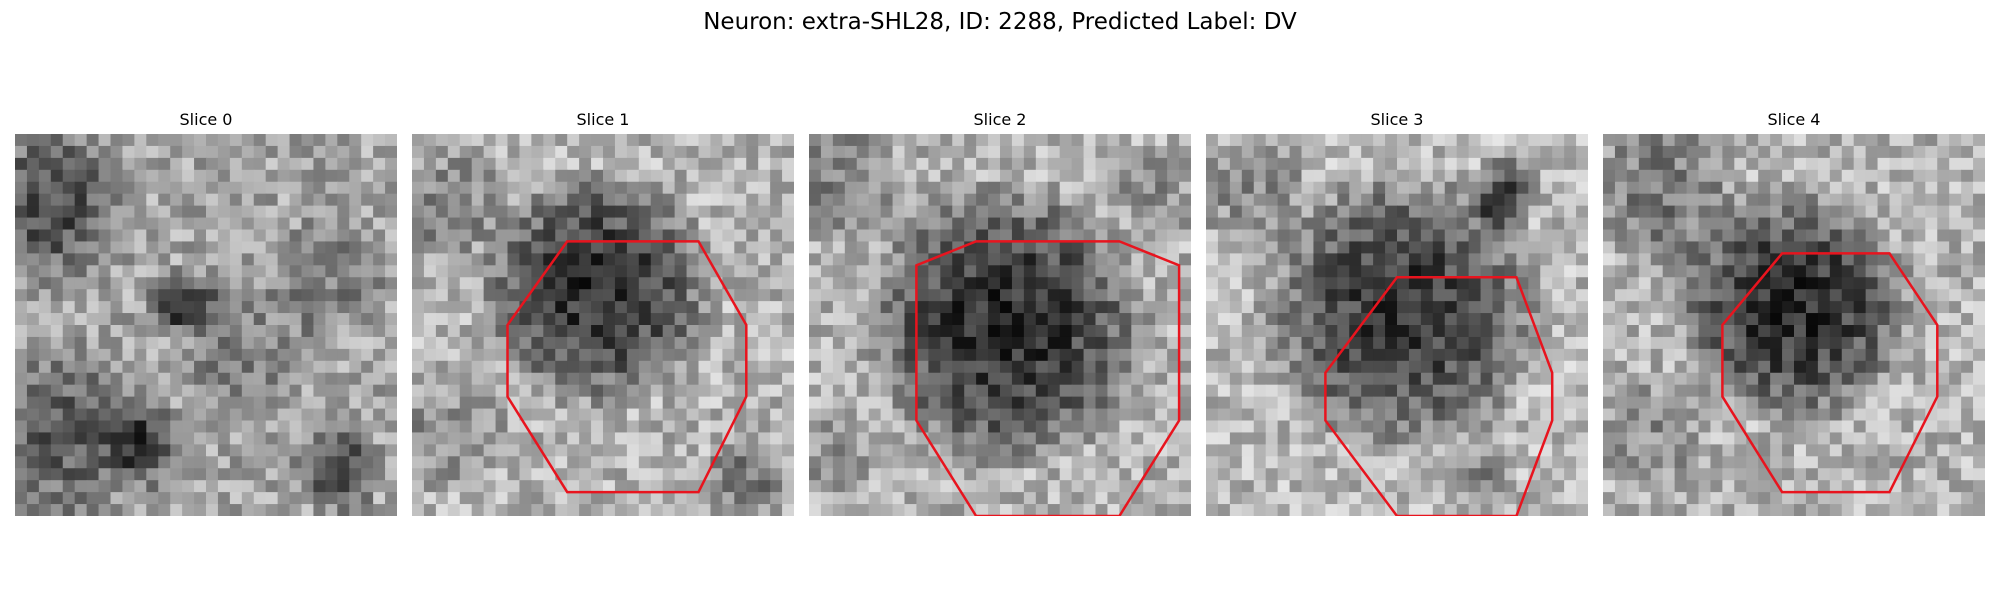 The height and width of the screenshot is (600, 2000). I want to click on slice-2-image, so click(1000, 325).